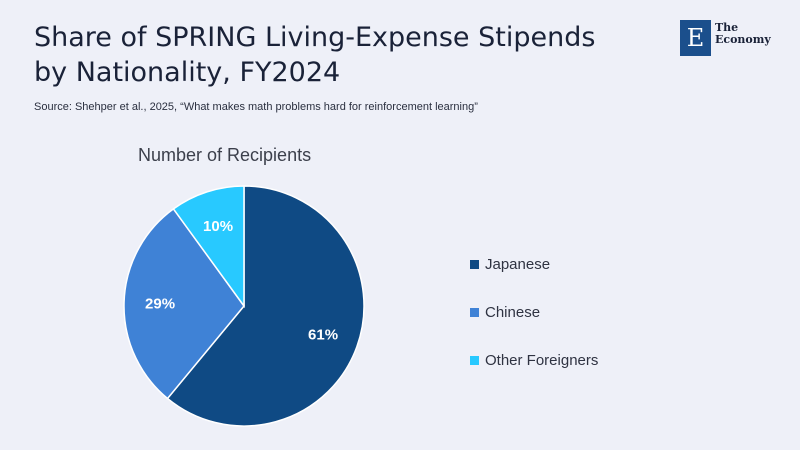  I want to click on publisher-logo: E The Economy, so click(725, 38).